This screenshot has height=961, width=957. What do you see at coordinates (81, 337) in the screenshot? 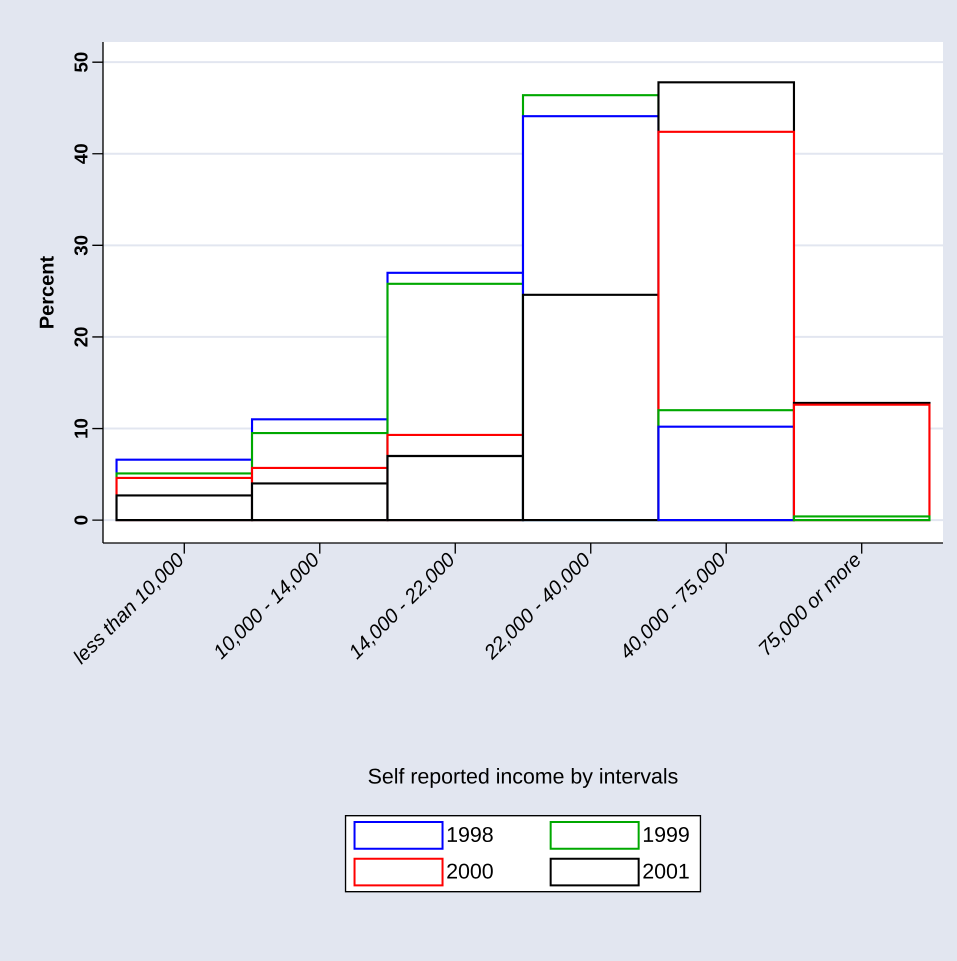
I see `y-tick-label: 20` at bounding box center [81, 337].